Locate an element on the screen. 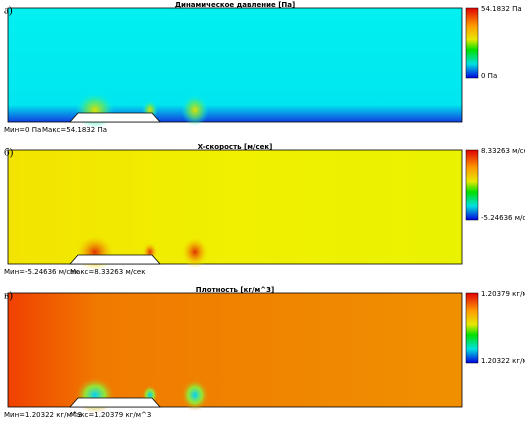 This screenshot has width=525, height=424. panel-label: б) is located at coordinates (9, 153).